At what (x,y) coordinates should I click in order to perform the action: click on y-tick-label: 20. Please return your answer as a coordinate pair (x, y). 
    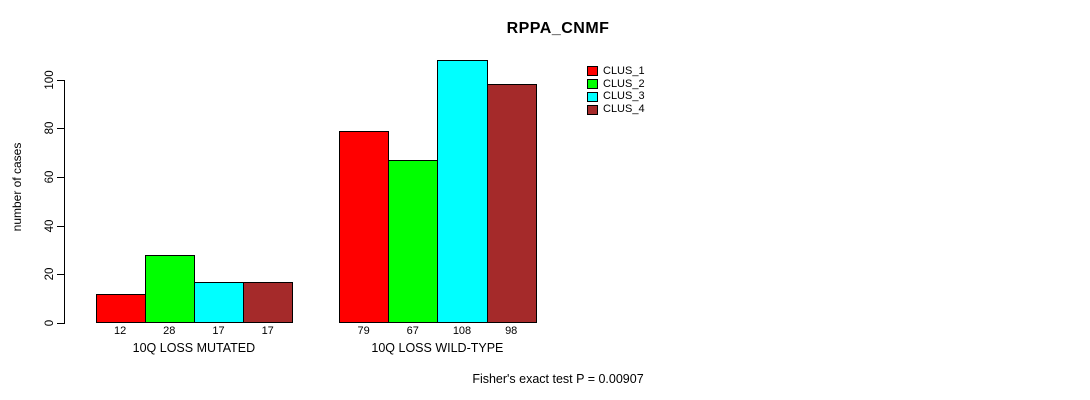
    Looking at the image, I should click on (50, 274).